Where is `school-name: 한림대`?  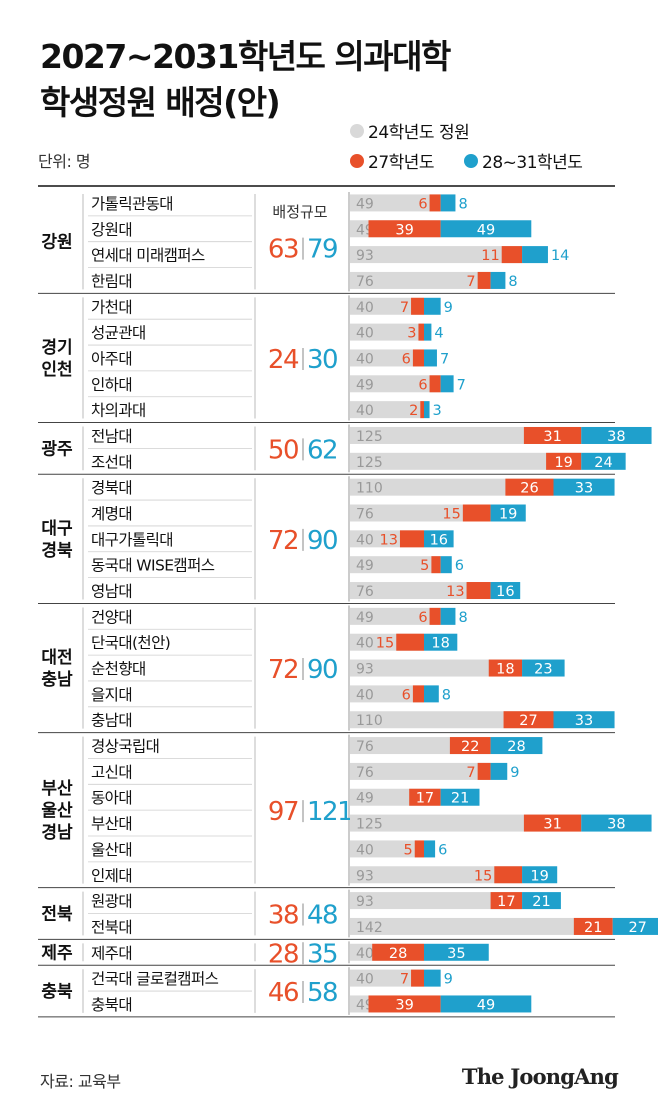
school-name: 한림대 is located at coordinates (111, 281).